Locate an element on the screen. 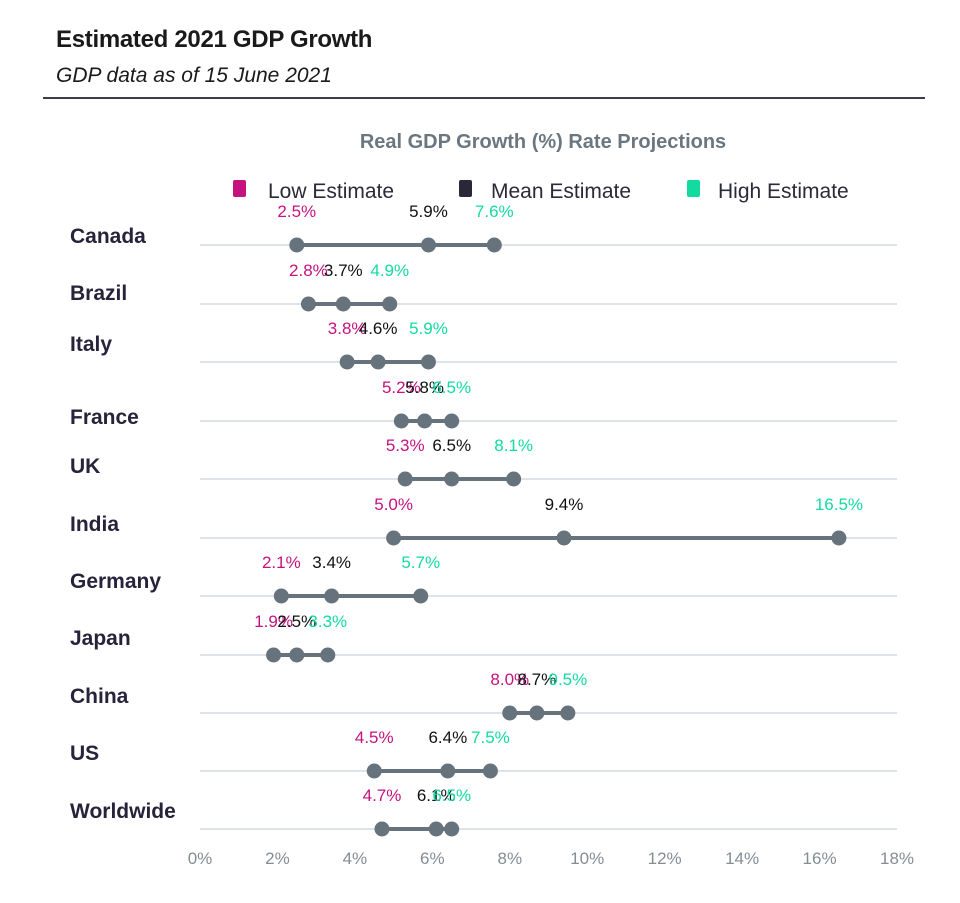 This screenshot has height=903, width=960. x-tick-label: 18% is located at coordinates (897, 858).